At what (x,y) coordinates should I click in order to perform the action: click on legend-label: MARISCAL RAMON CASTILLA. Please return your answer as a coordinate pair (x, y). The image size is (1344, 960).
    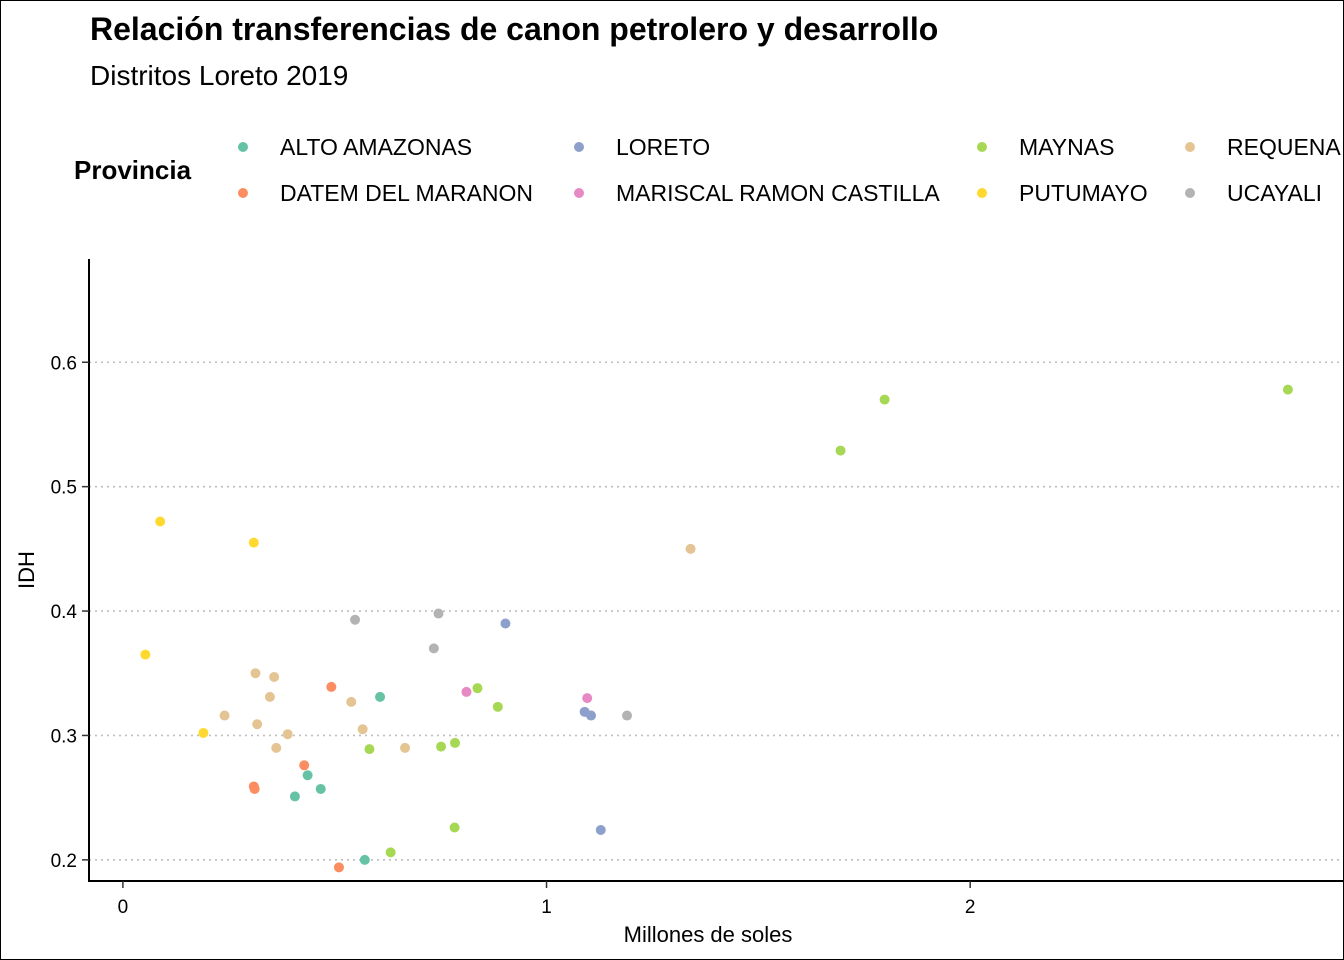
    Looking at the image, I should click on (778, 193).